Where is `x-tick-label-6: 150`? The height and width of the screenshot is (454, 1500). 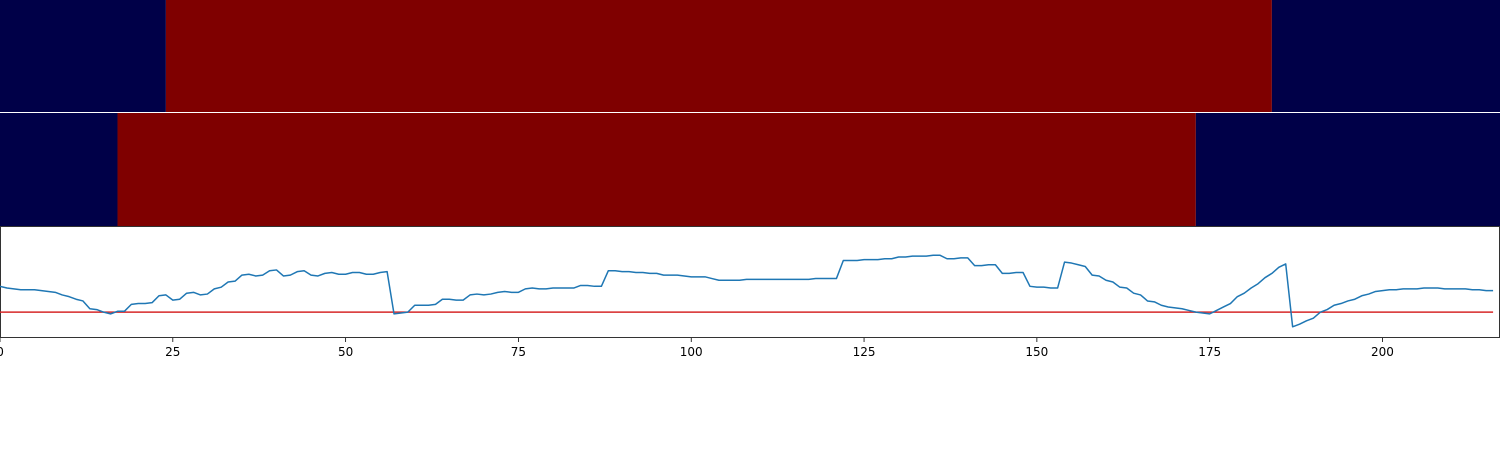
x-tick-label-6: 150 is located at coordinates (1036, 352).